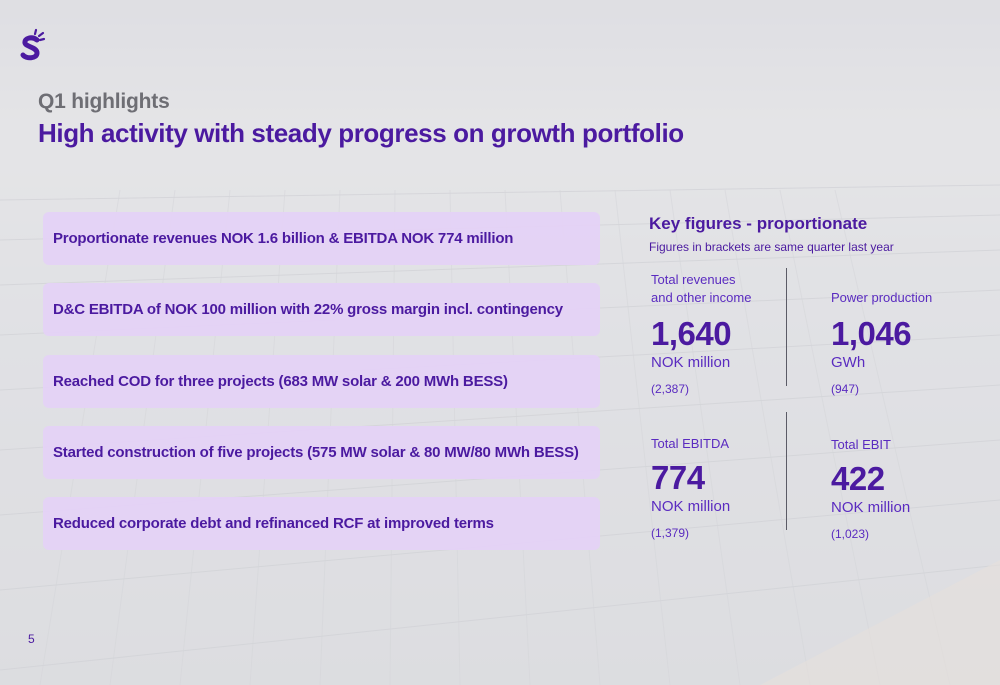 The height and width of the screenshot is (685, 1000). Describe the element at coordinates (848, 362) in the screenshot. I see `metric-unit: GWh` at that location.